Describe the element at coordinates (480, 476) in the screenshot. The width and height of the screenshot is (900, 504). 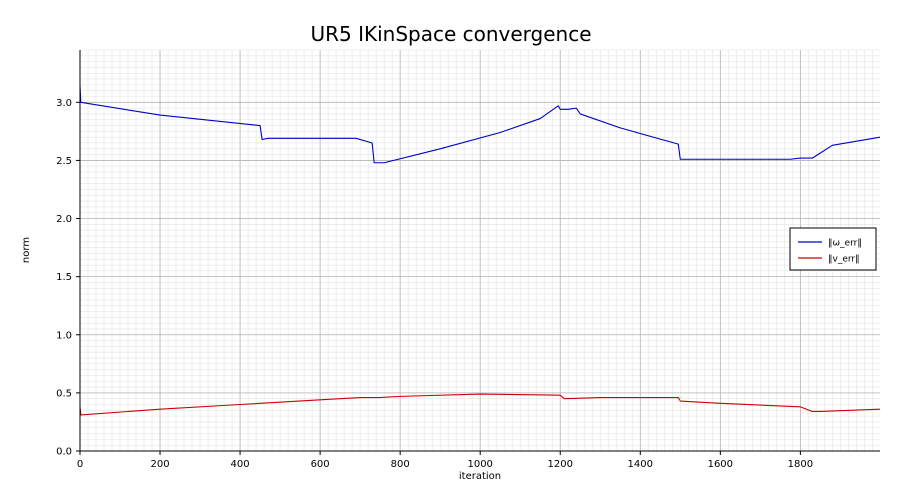
I see `x-axis-label: iteration` at that location.